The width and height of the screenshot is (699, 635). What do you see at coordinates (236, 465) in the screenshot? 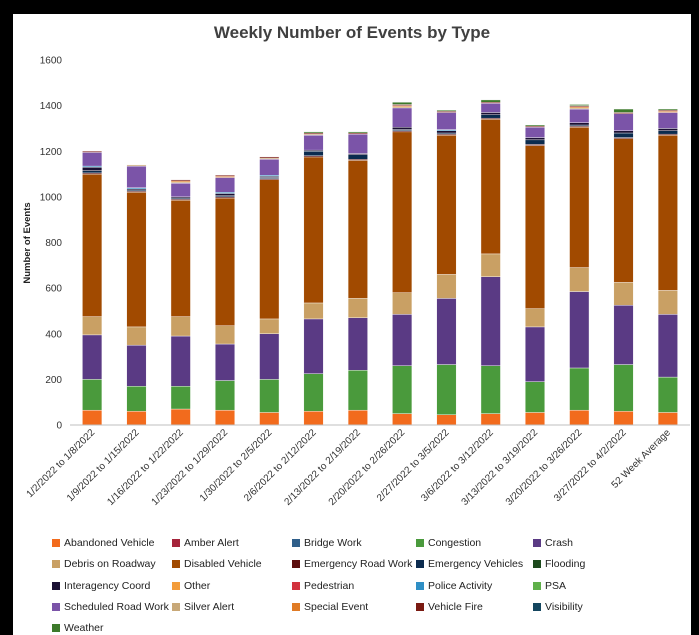
I see `x-tick-label: 1/30/2022 to 2/5/2022` at bounding box center [236, 465].